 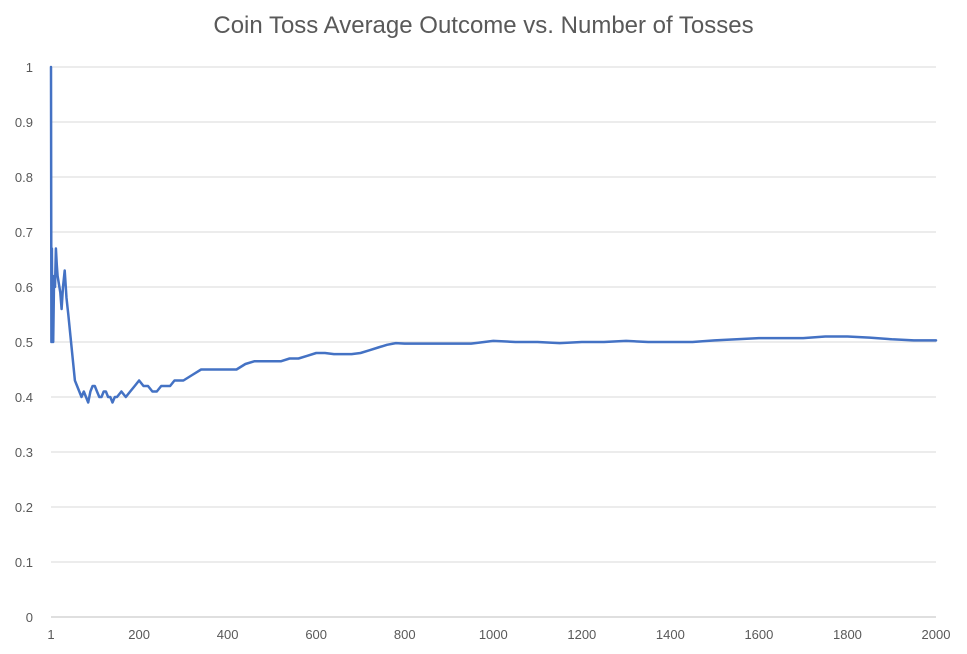 What do you see at coordinates (670, 634) in the screenshot?
I see `x-tick-label: 1400` at bounding box center [670, 634].